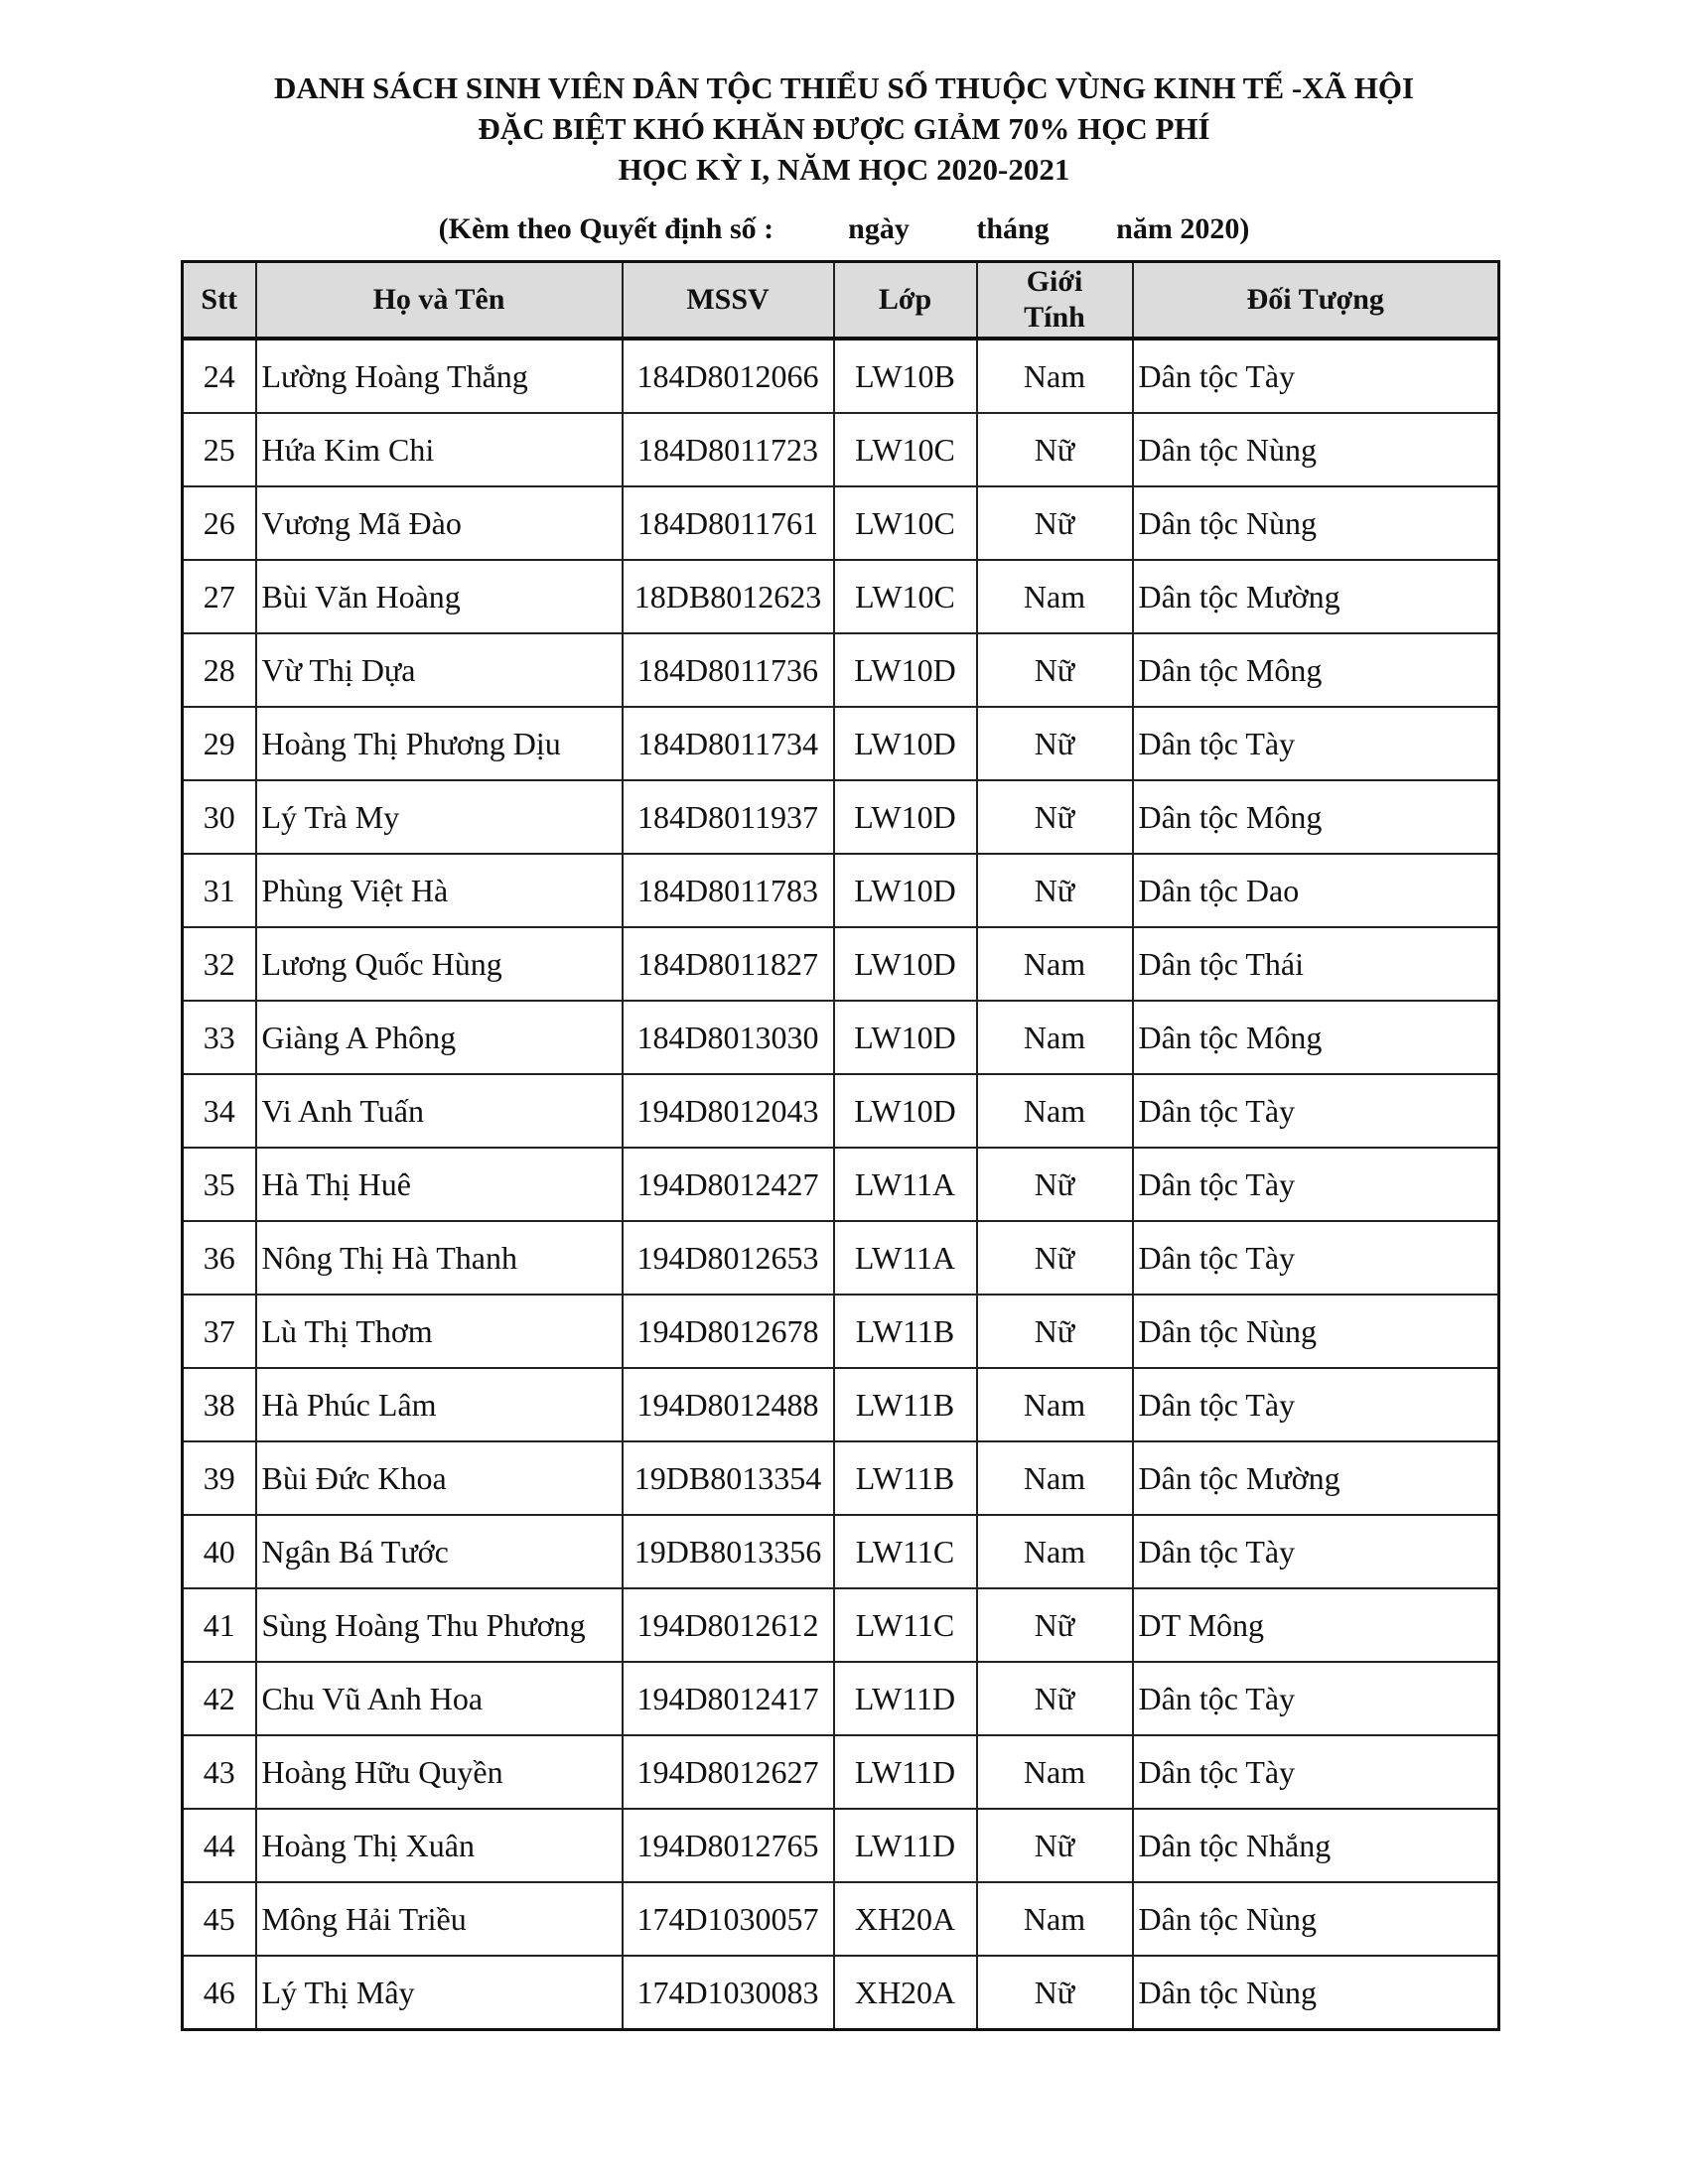 The height and width of the screenshot is (2184, 1688). I want to click on mssv-cell: 194D8012765, so click(728, 1845).